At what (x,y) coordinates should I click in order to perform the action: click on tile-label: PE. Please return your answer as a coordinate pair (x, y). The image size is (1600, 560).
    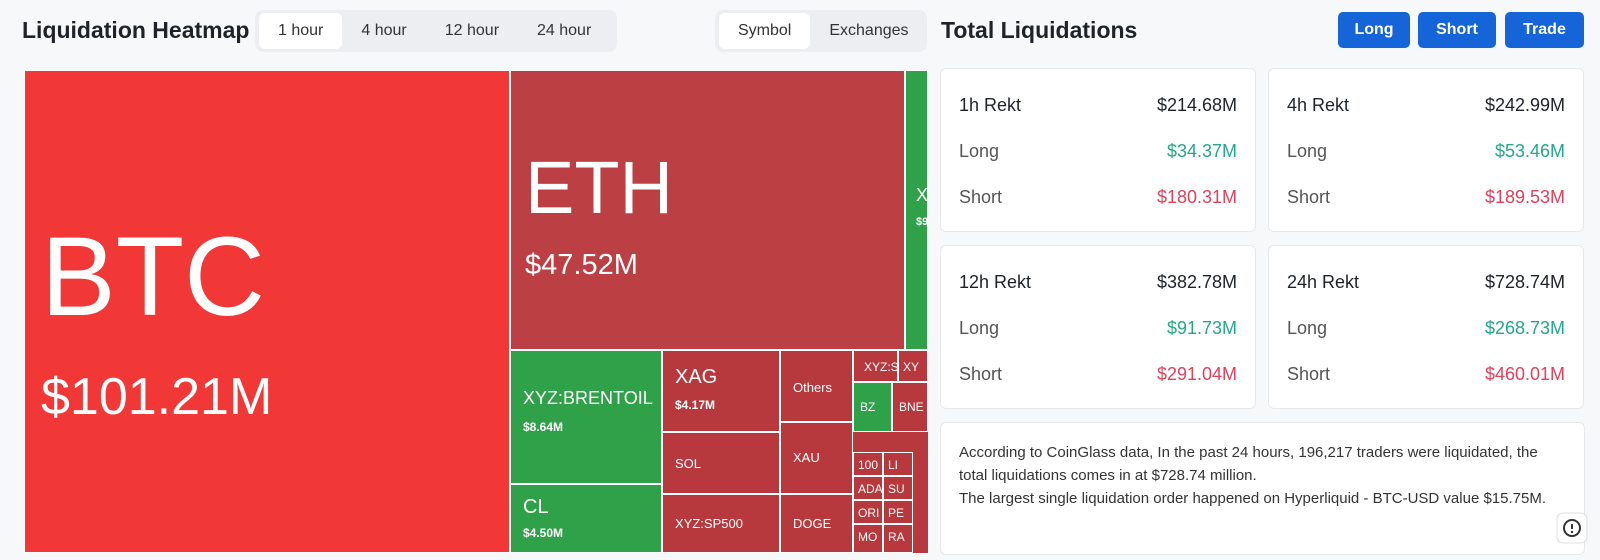
    Looking at the image, I should click on (896, 513).